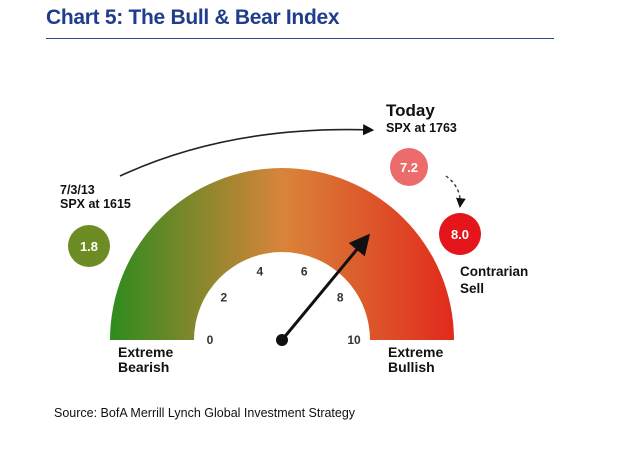 This screenshot has width=642, height=450. Describe the element at coordinates (223, 298) in the screenshot. I see `tick-label-2: 2` at that location.